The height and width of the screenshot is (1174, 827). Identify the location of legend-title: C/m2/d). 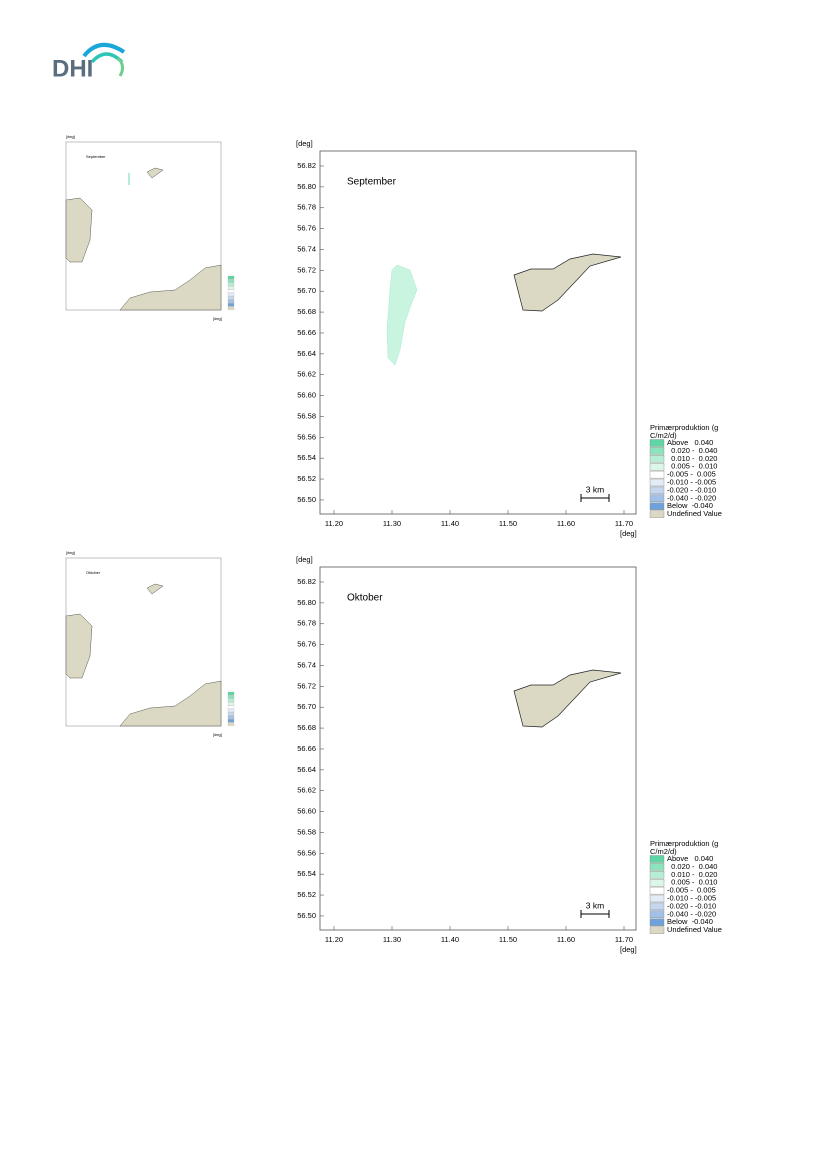
(663, 851).